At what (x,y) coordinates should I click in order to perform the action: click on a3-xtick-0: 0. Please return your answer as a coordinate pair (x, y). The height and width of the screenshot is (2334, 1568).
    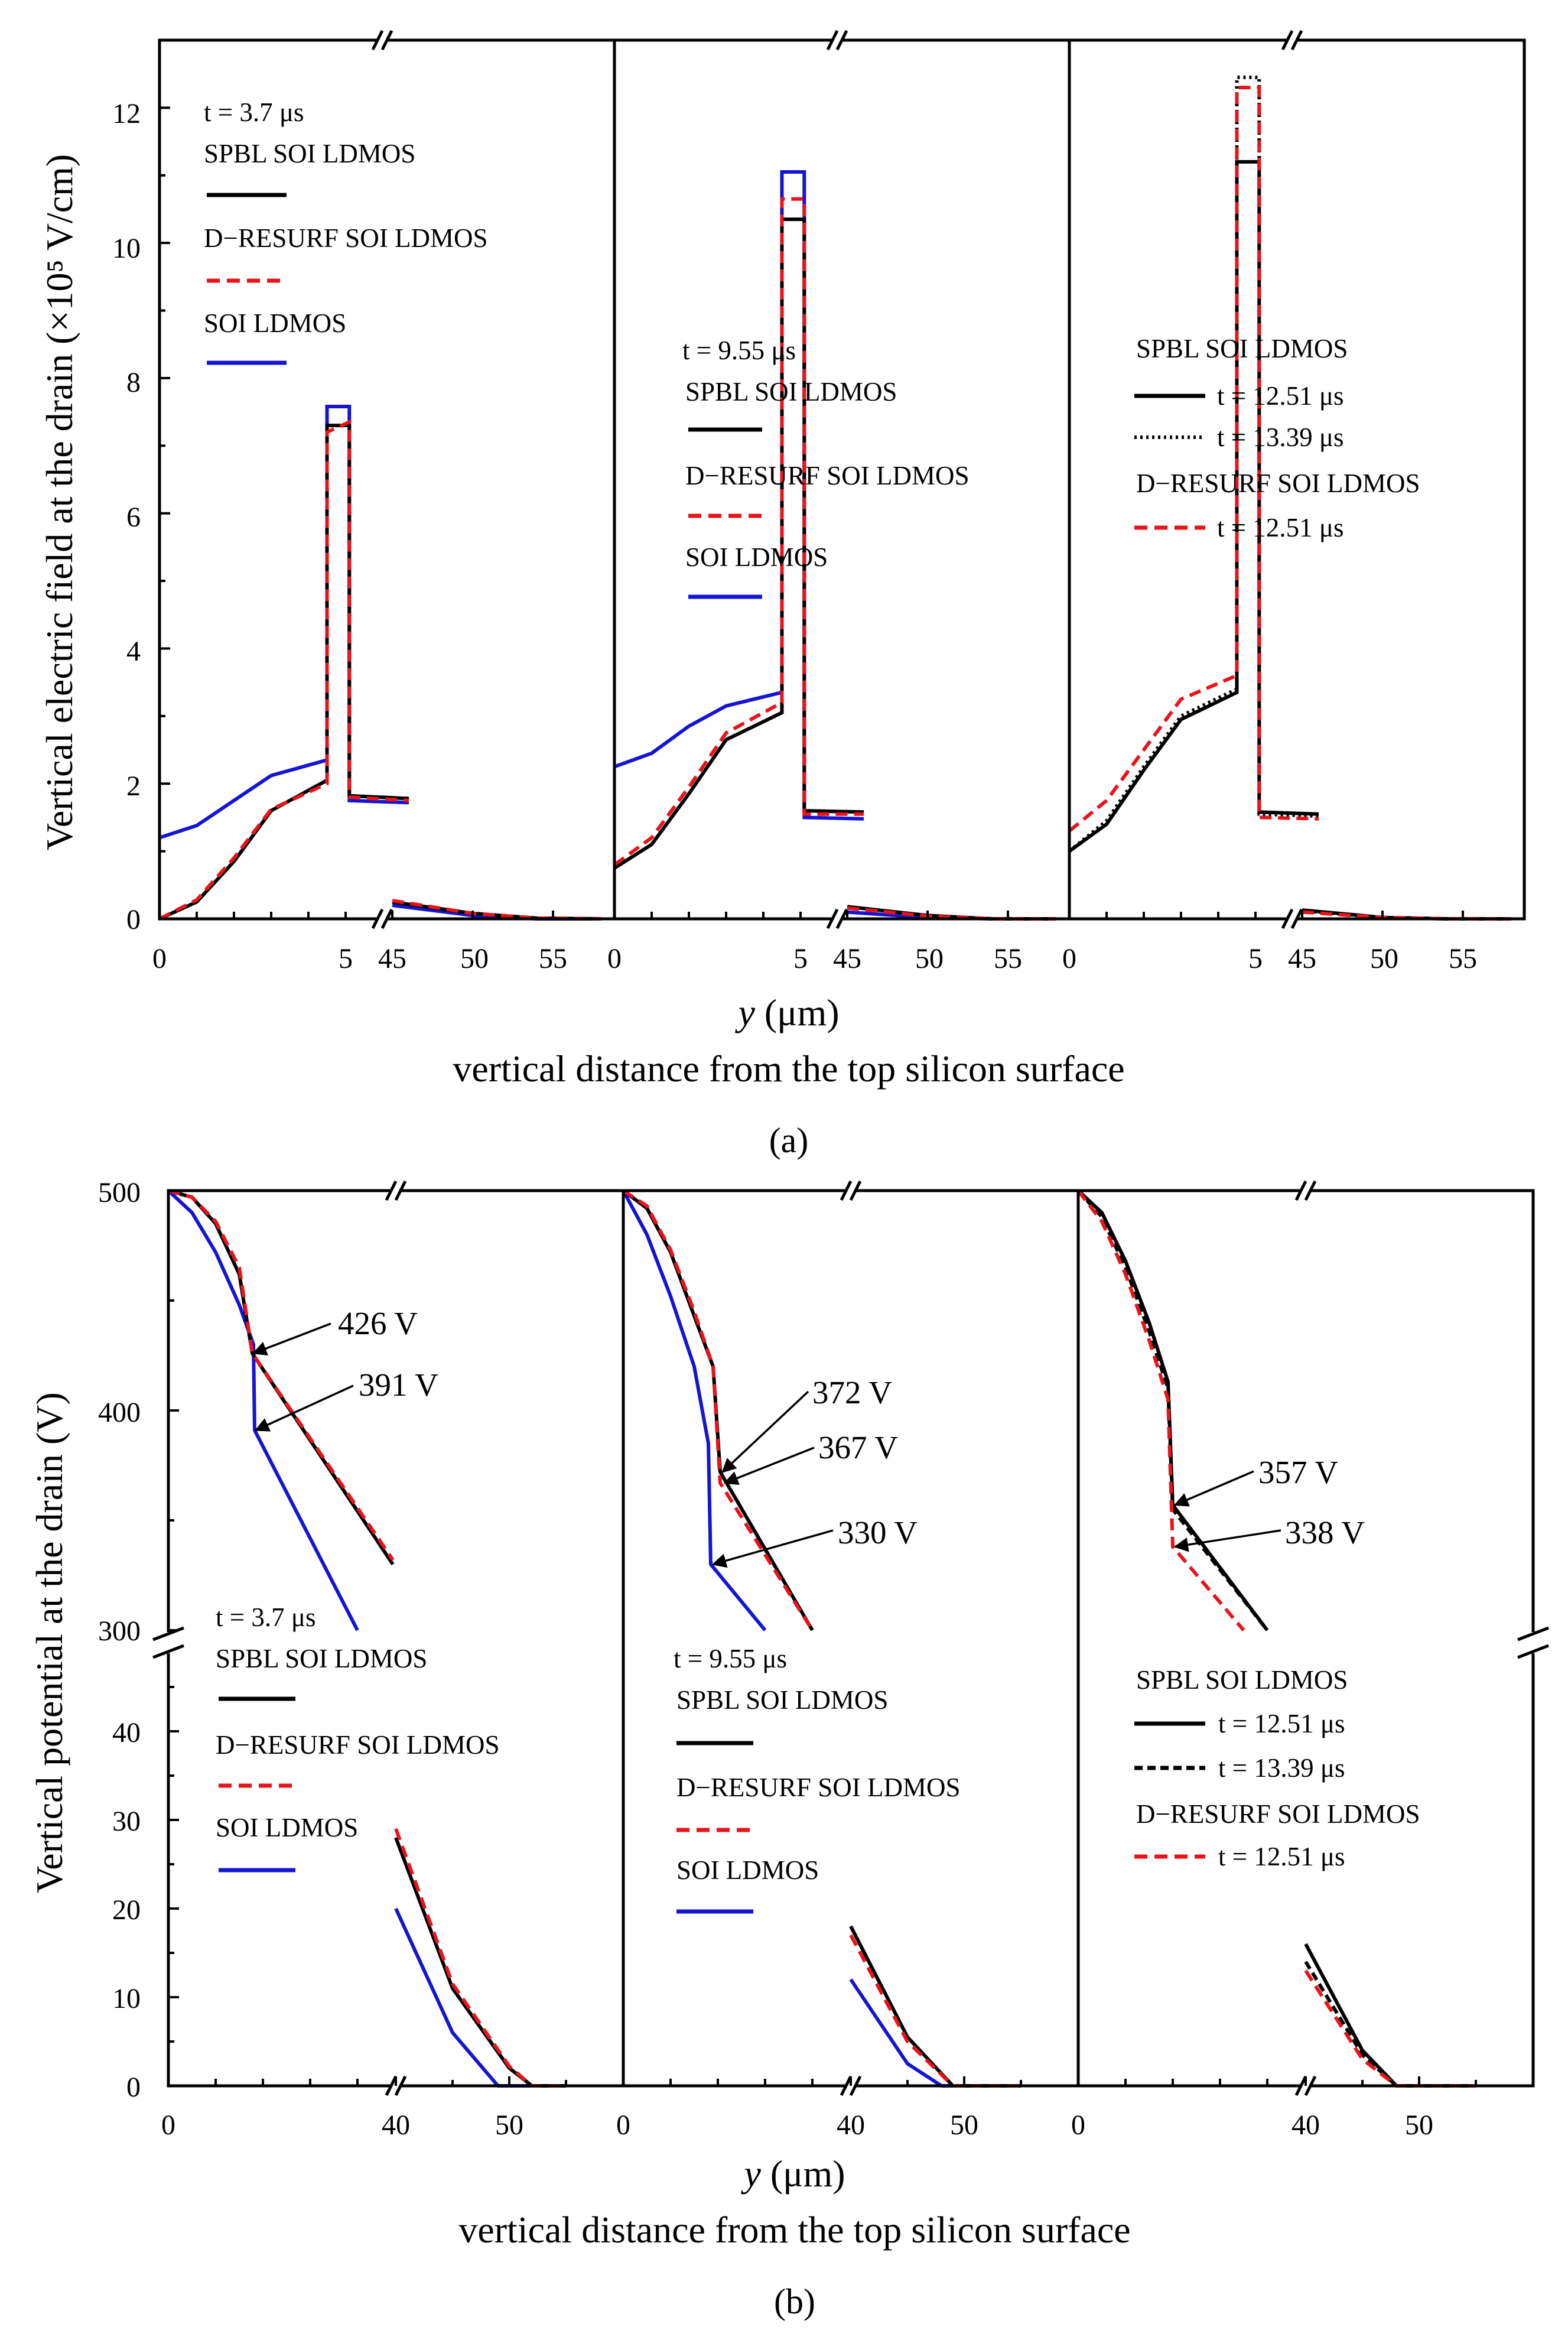
    Looking at the image, I should click on (1069, 958).